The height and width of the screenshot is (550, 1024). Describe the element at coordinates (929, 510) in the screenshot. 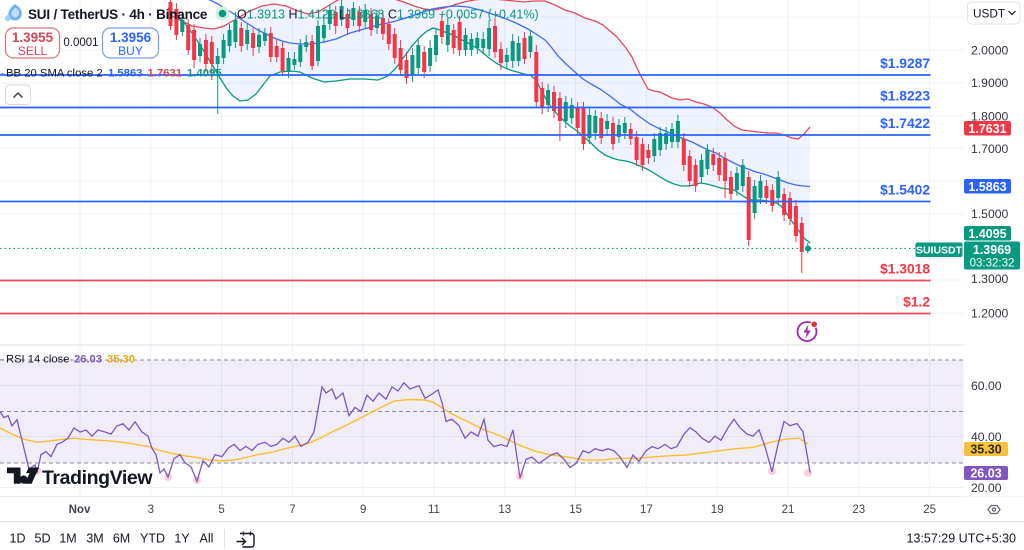

I see `svg-text: 25` at that location.